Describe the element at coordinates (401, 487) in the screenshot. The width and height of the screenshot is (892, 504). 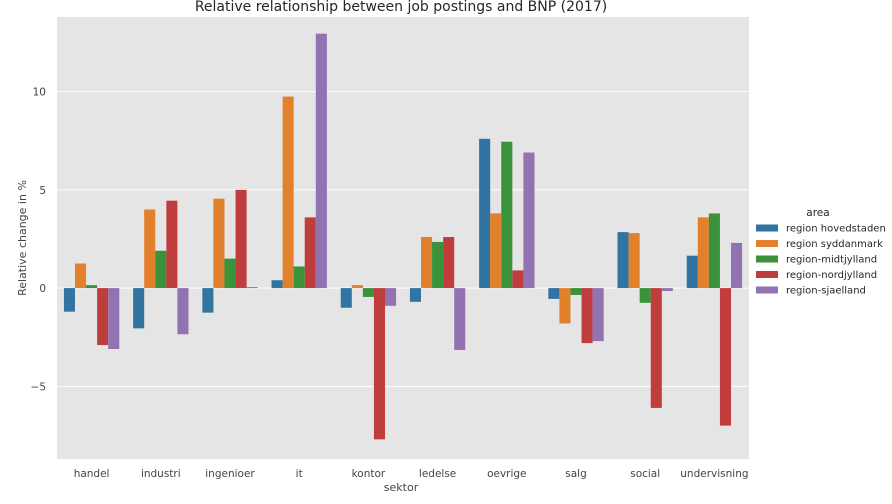
I see `x-axis-label: sektor` at that location.